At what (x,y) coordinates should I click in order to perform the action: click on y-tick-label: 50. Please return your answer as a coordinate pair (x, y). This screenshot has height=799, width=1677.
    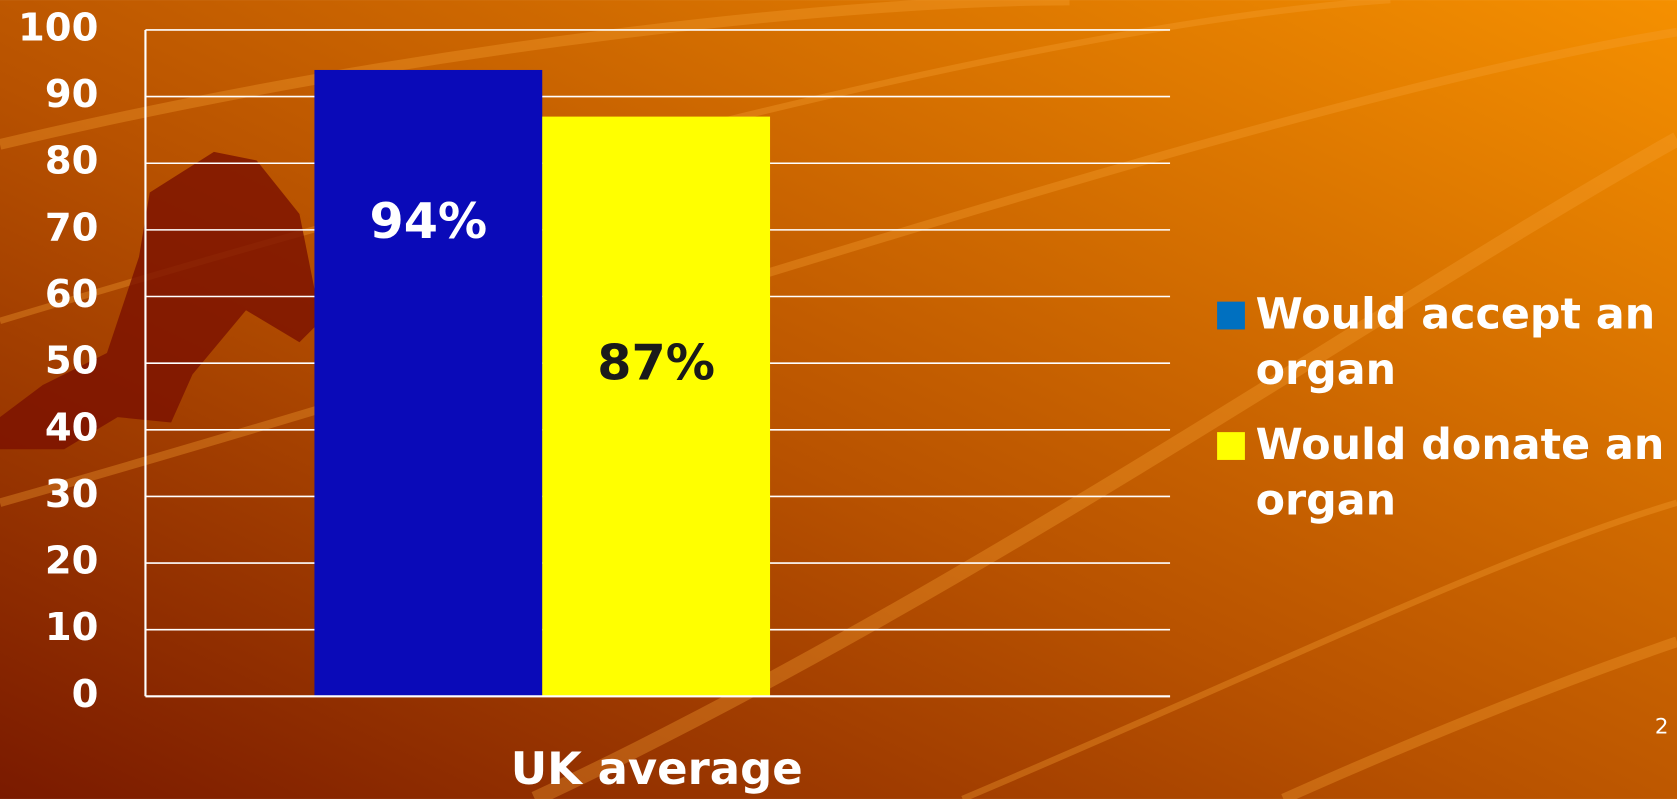
    Looking at the image, I should click on (72, 361).